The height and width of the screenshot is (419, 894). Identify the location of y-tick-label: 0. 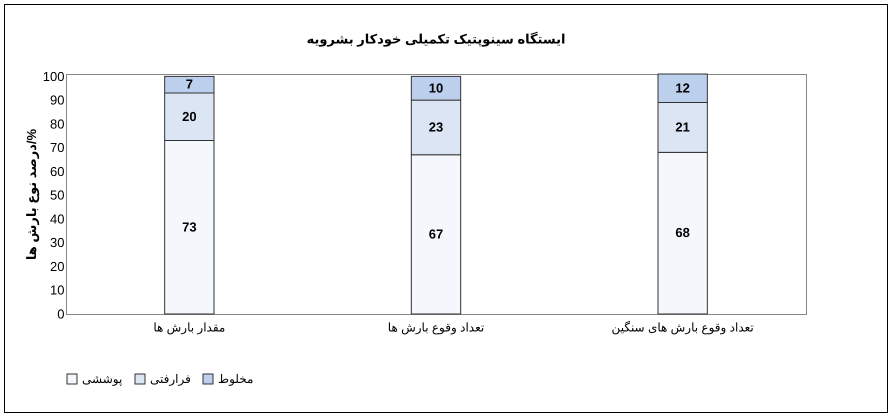
(60, 314).